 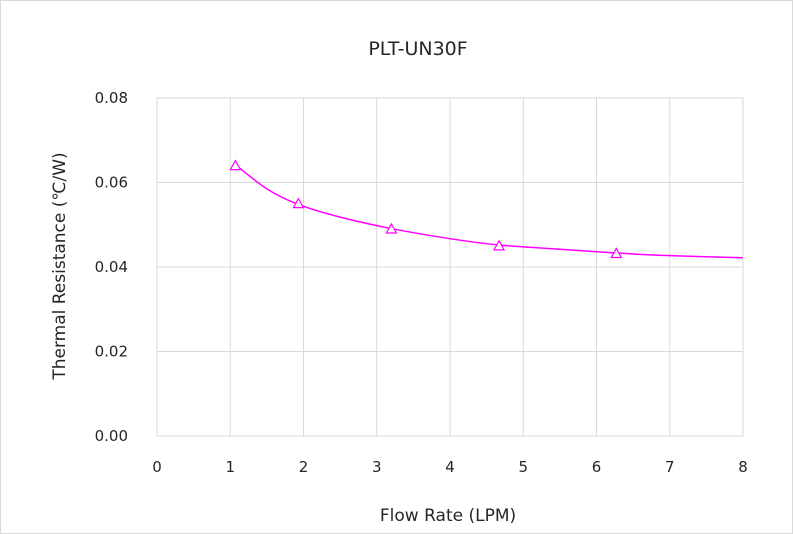 What do you see at coordinates (111, 98) in the screenshot?
I see `y-tick-label: 0.08` at bounding box center [111, 98].